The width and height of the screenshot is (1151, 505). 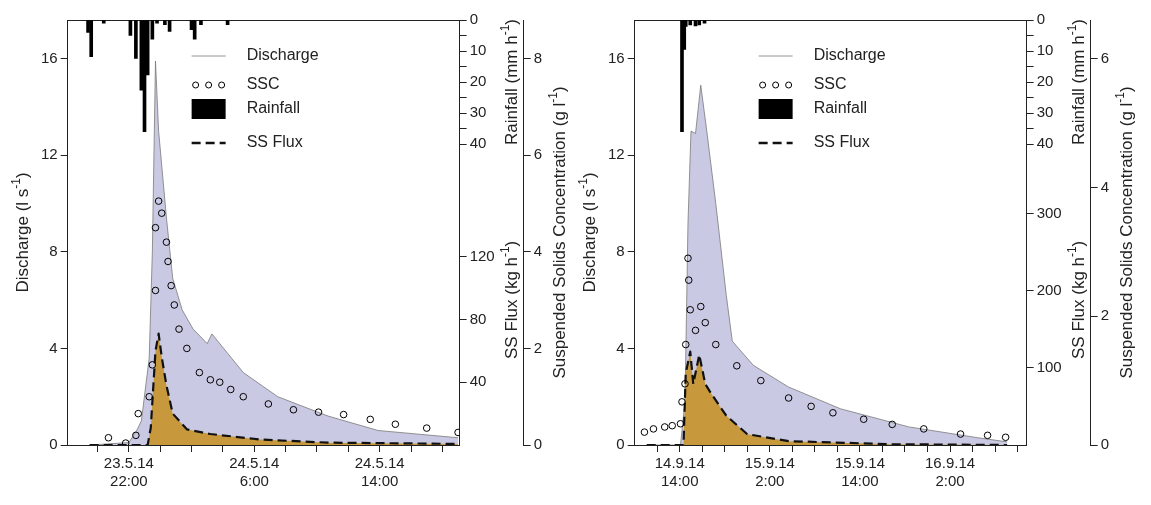 What do you see at coordinates (482, 255) in the screenshot?
I see `y3-tick-label: 120` at bounding box center [482, 255].